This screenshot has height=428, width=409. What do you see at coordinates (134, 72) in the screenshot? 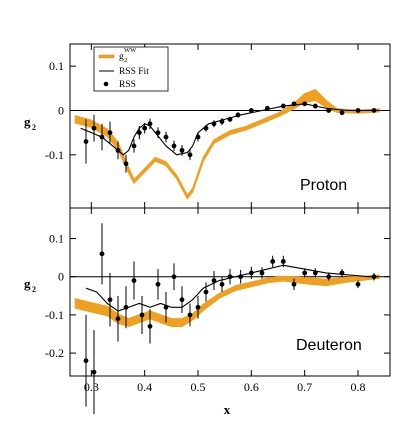
I see `legend-label-fit: RSS Fit` at bounding box center [134, 72].